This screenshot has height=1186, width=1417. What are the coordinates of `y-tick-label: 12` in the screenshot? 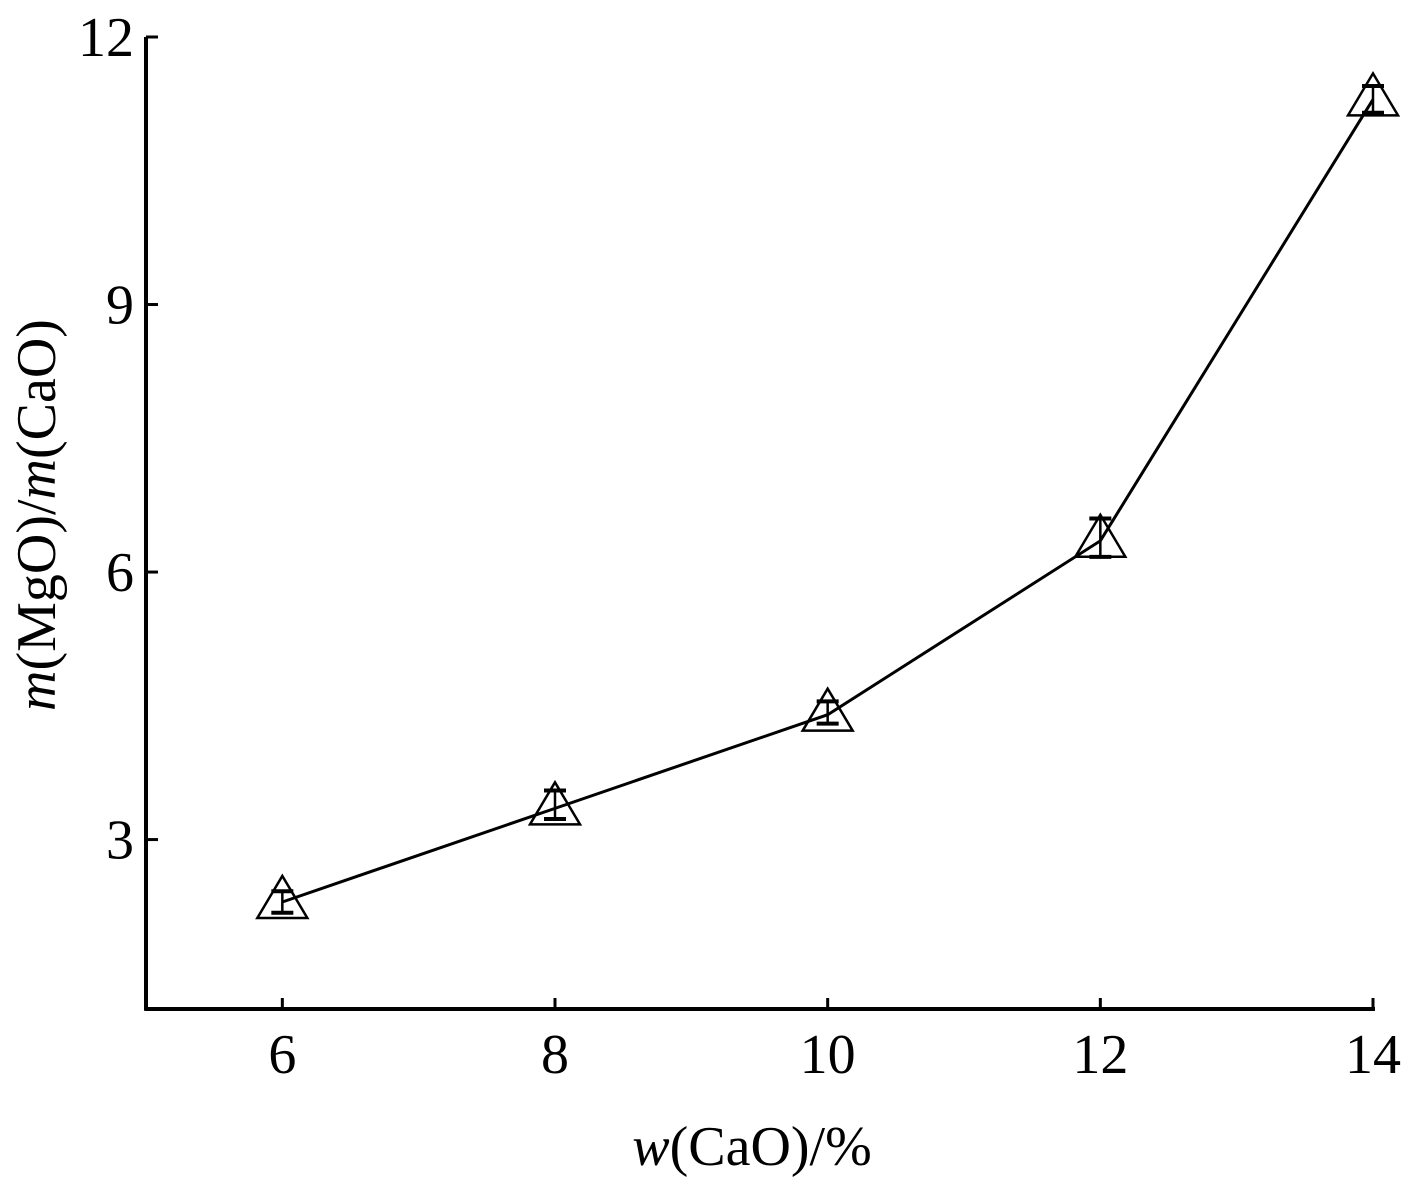 It's located at (106, 38).